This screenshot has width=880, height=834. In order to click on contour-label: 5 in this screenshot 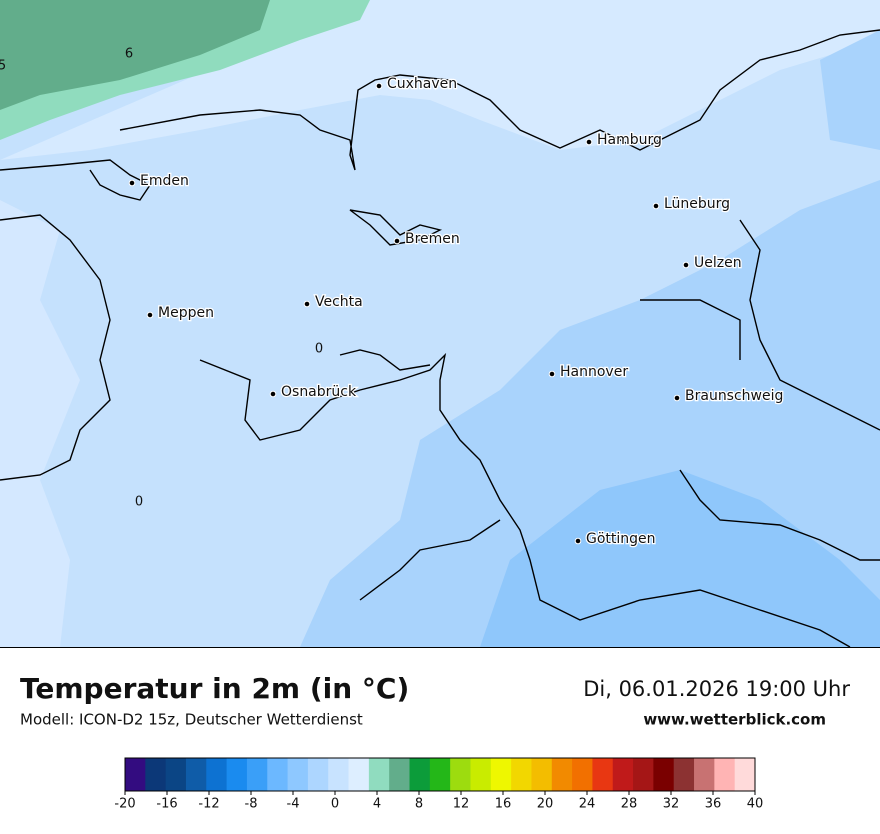, I will do `click(3, 66)`.